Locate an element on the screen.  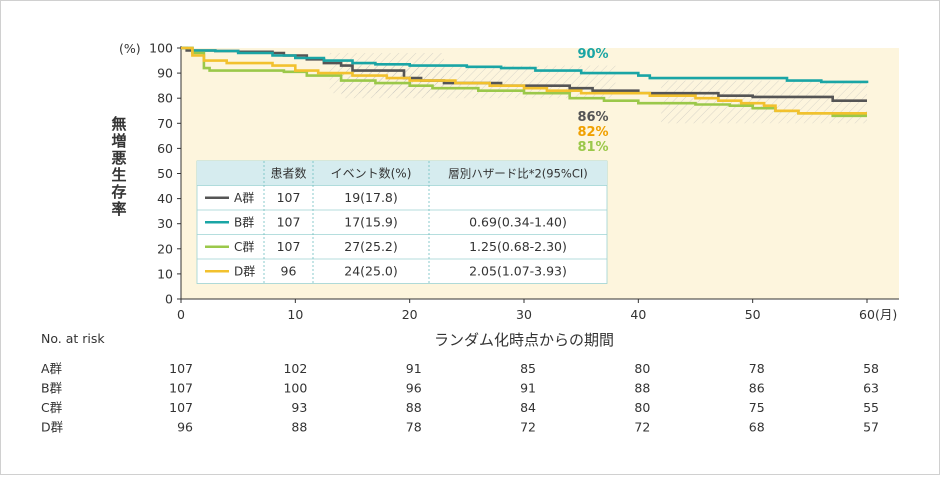
x-tick-label: 20 is located at coordinates (410, 314).